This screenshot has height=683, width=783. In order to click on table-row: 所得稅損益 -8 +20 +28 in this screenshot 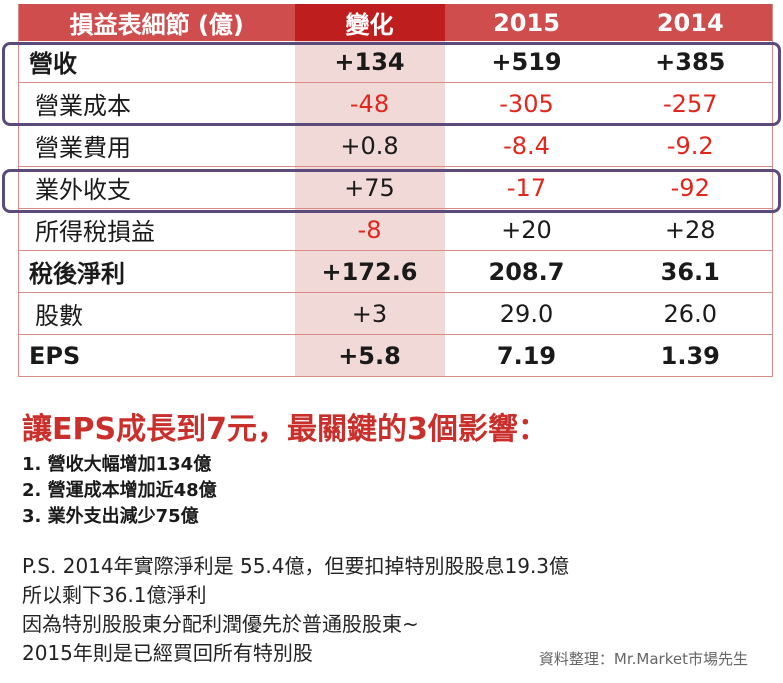, I will do `click(395, 229)`.